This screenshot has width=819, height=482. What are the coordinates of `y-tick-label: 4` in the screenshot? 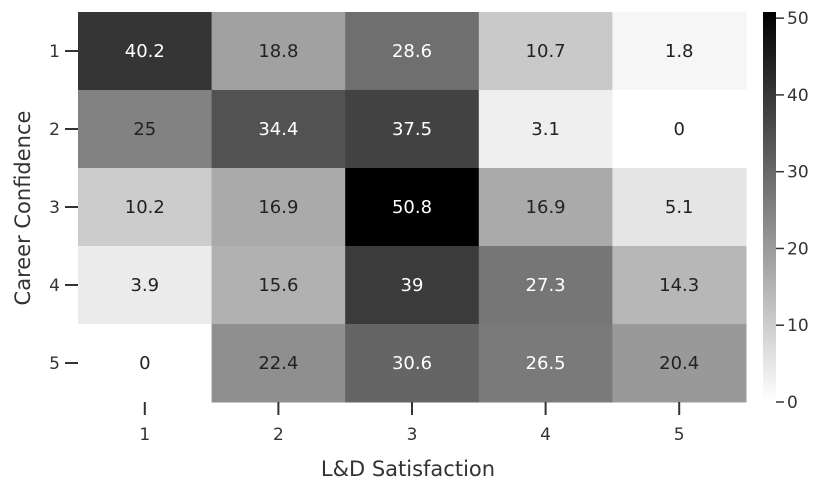 It's located at (54, 286).